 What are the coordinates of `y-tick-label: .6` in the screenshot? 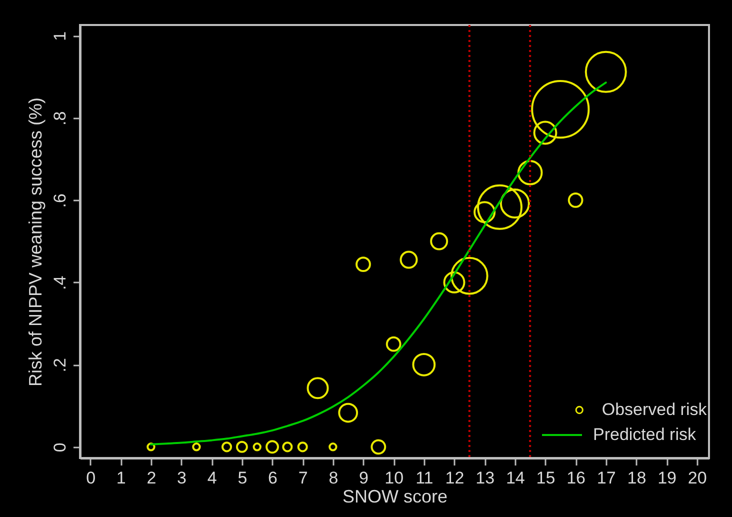 It's located at (60, 201).